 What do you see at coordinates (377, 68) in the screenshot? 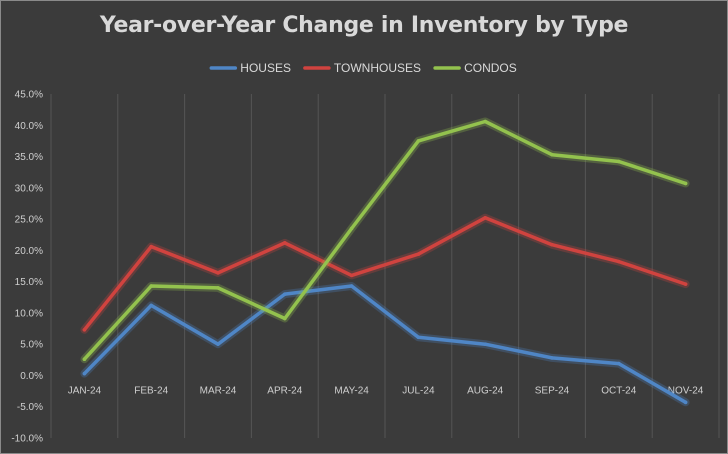
I see `legend-label: TOWNHOUSES` at bounding box center [377, 68].